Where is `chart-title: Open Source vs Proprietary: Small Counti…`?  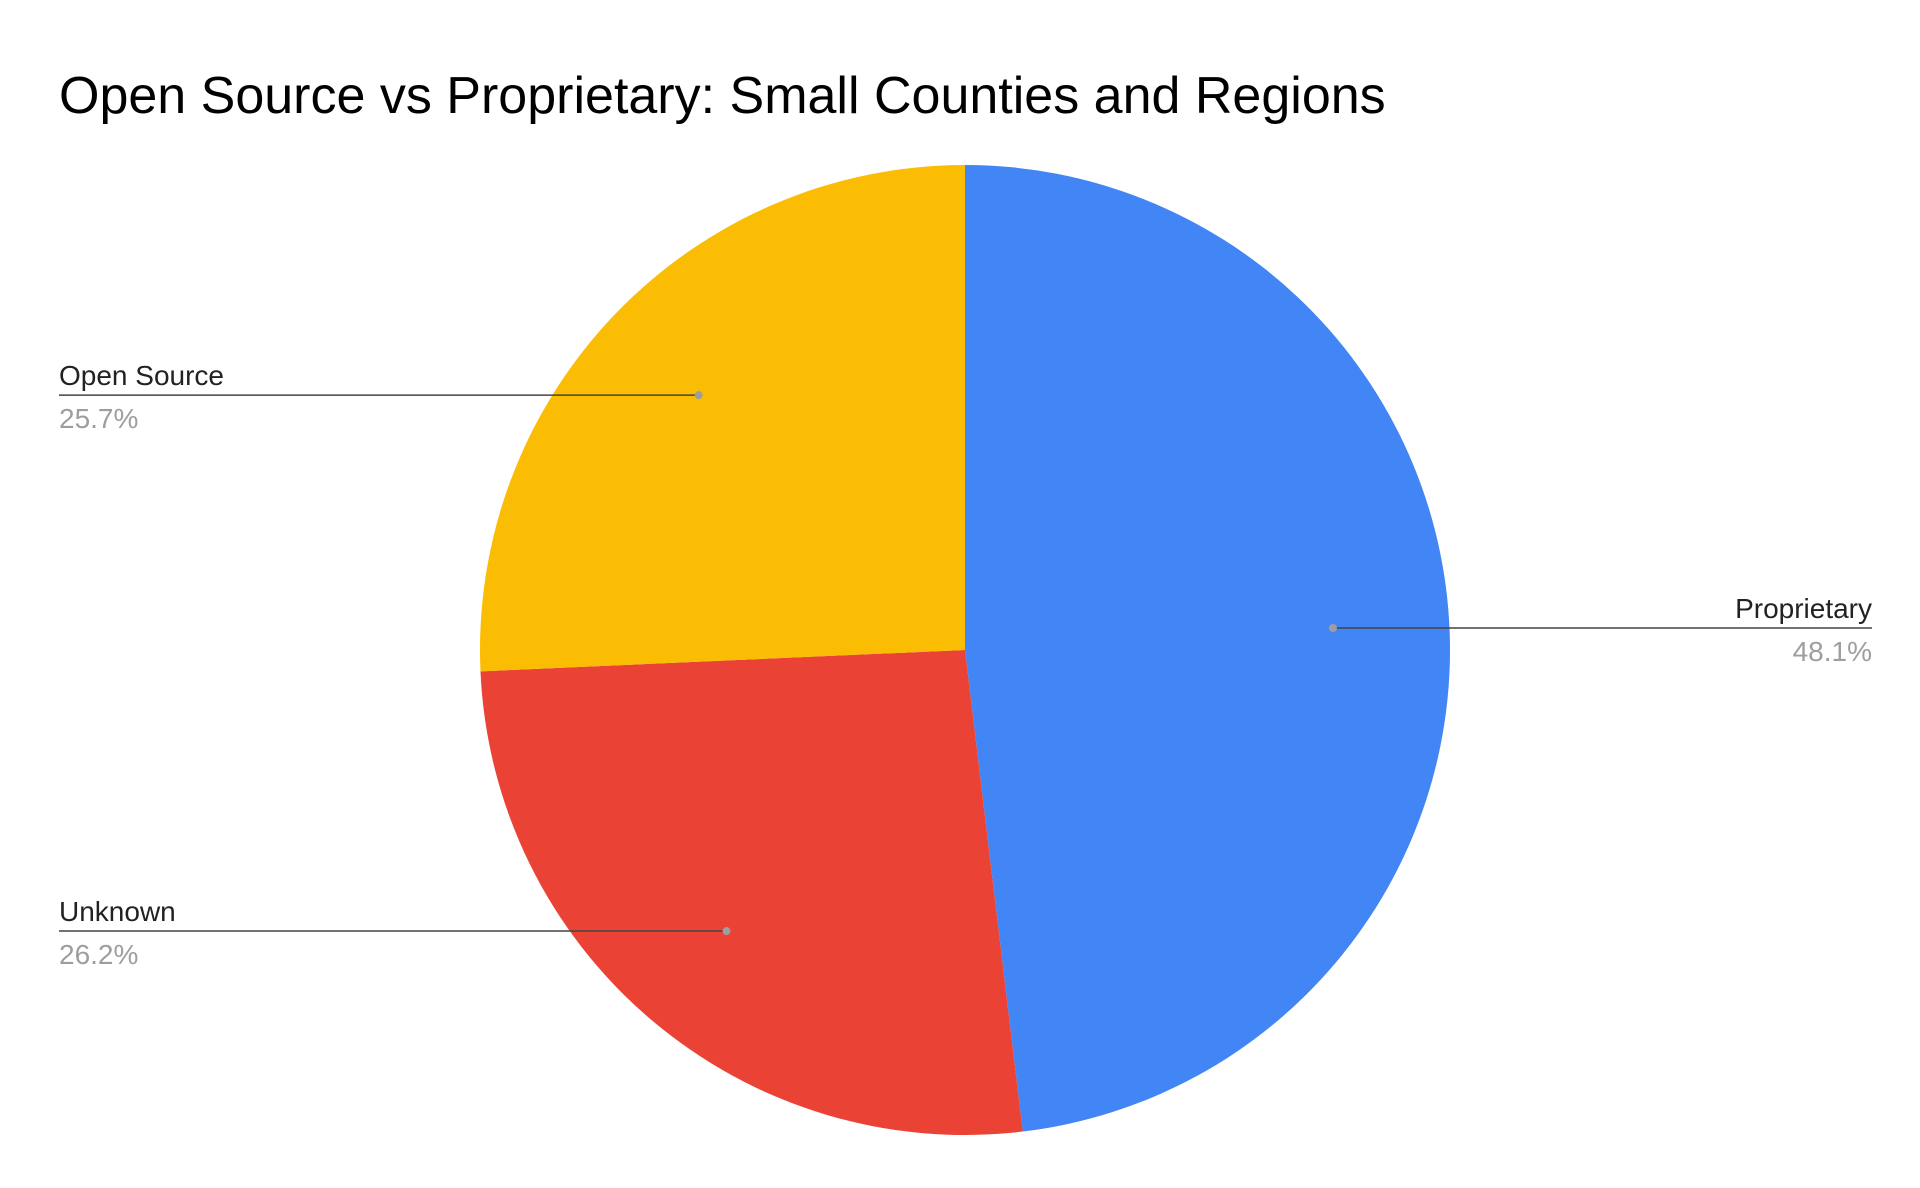 chart-title: Open Source vs Proprietary: Small Counti… is located at coordinates (722, 96).